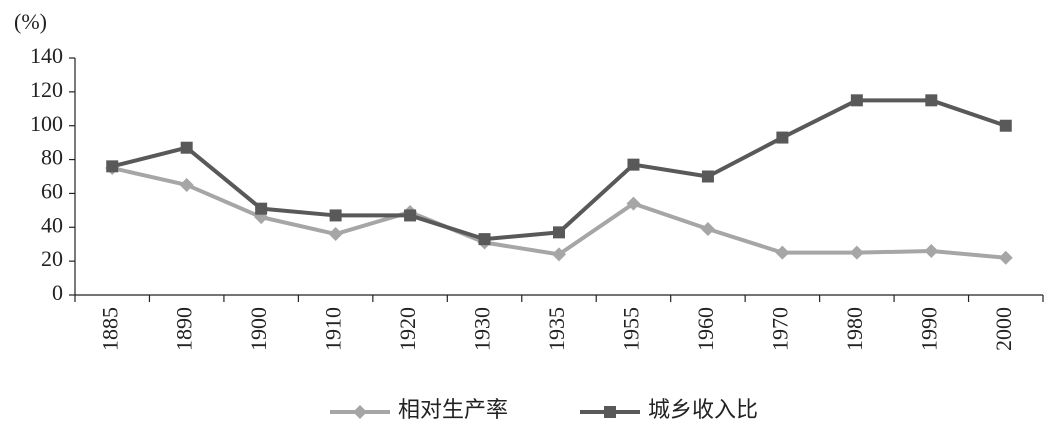  I want to click on y-tick-label: 40, so click(52, 224).